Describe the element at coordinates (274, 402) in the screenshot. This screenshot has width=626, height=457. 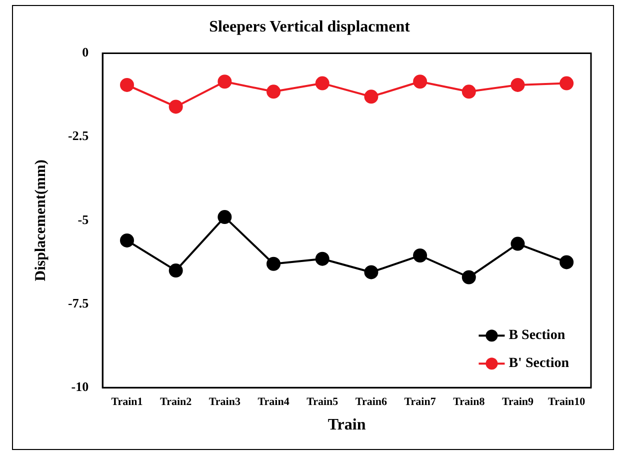
I see `x-tick-label: Train4` at that location.